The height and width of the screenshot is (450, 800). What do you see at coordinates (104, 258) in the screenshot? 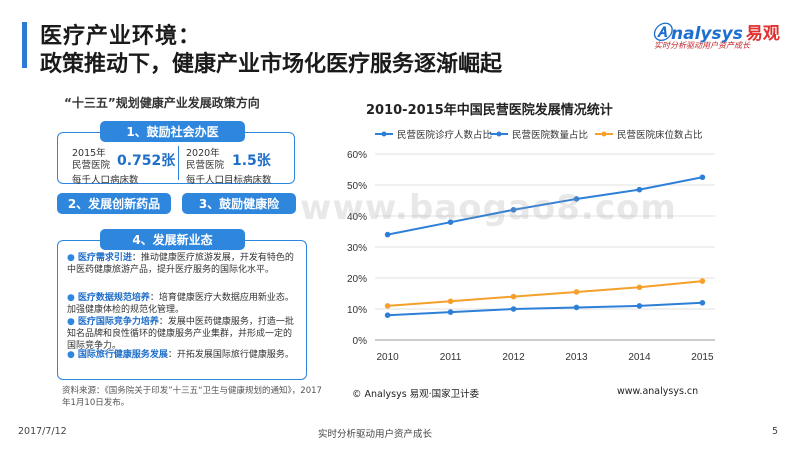
I see `bullet-key: 医疗需求引进` at bounding box center [104, 258].